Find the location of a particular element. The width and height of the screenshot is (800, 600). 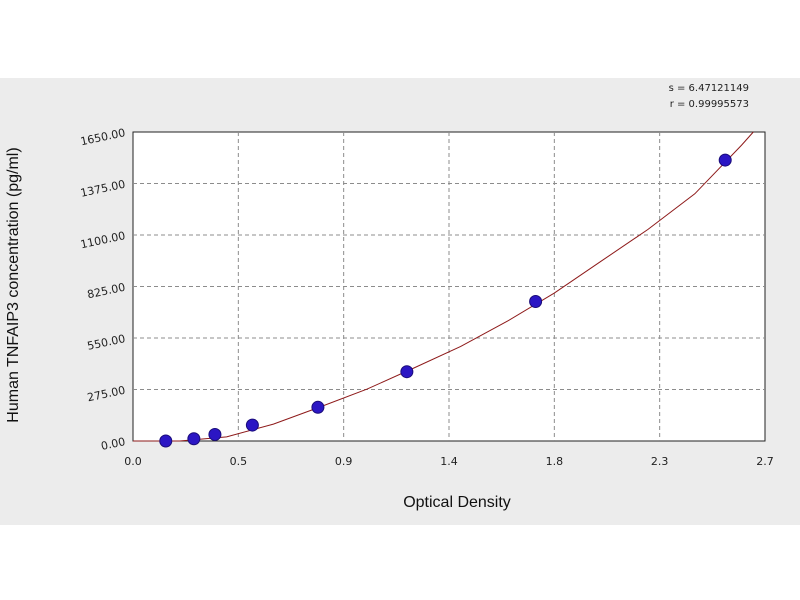

y-tick-label: 825.00 is located at coordinates (106, 291).